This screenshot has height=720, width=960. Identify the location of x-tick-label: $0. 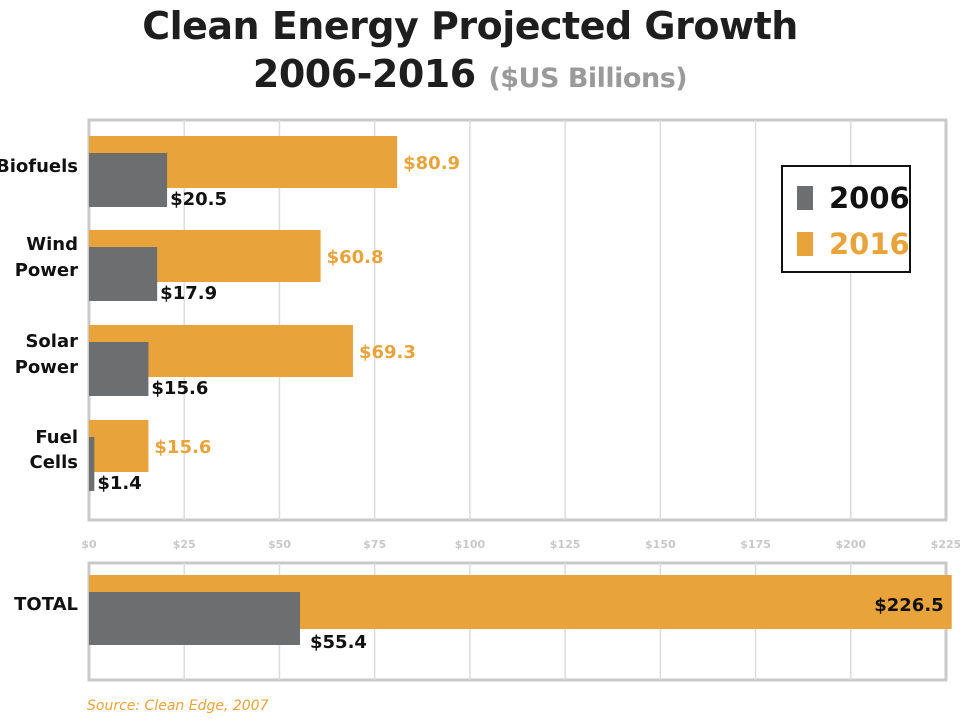
(89, 544).